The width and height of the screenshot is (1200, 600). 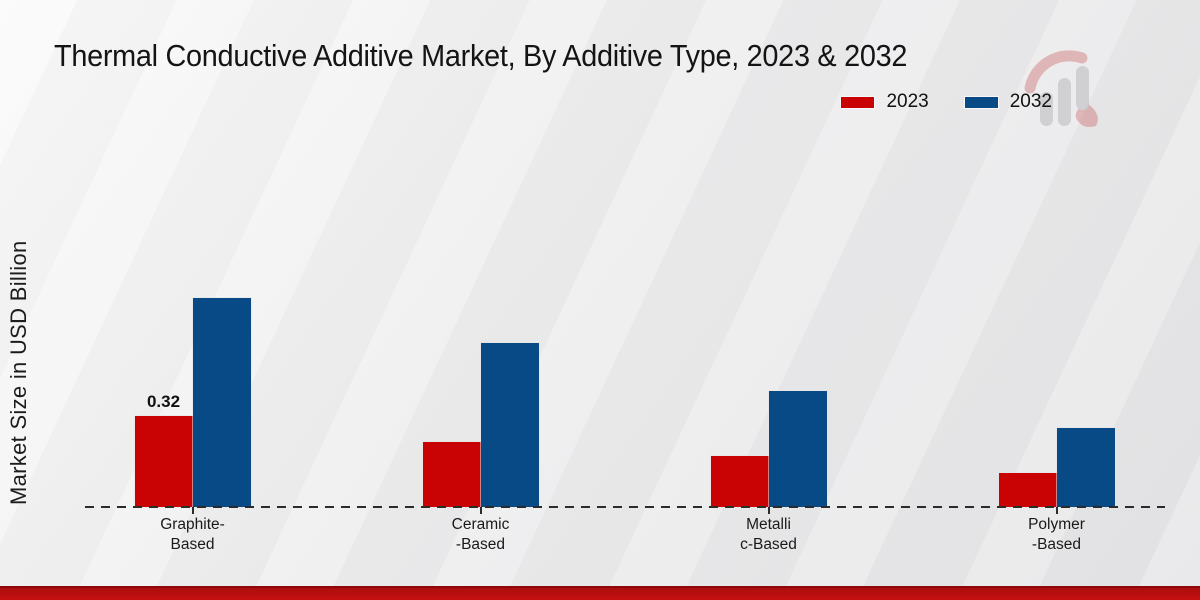 I want to click on category-label-graphite-based: Graphite- Based, so click(x=192, y=534).